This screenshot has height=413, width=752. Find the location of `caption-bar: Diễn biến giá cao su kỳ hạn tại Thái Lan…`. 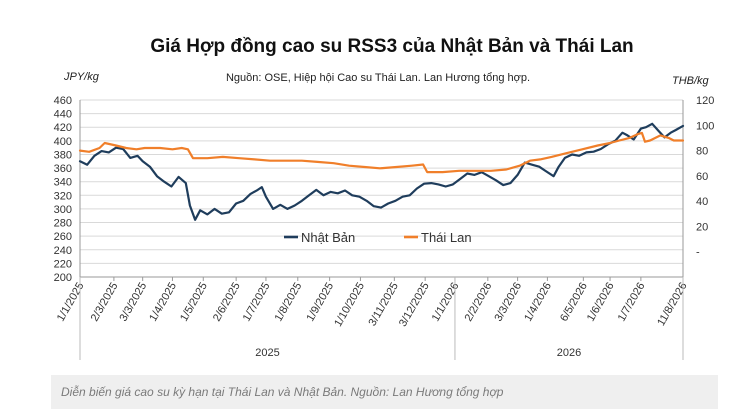

caption-bar: Diễn biến giá cao su kỳ hạn tại Thái Lan… is located at coordinates (384, 392).